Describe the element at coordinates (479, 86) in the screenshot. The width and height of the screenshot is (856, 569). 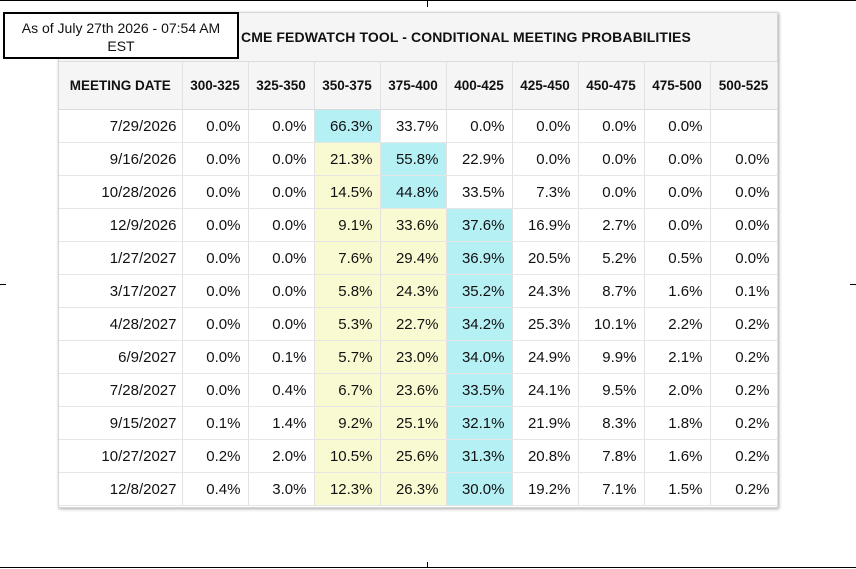
I see `column-header-rate-range: 400-425` at that location.